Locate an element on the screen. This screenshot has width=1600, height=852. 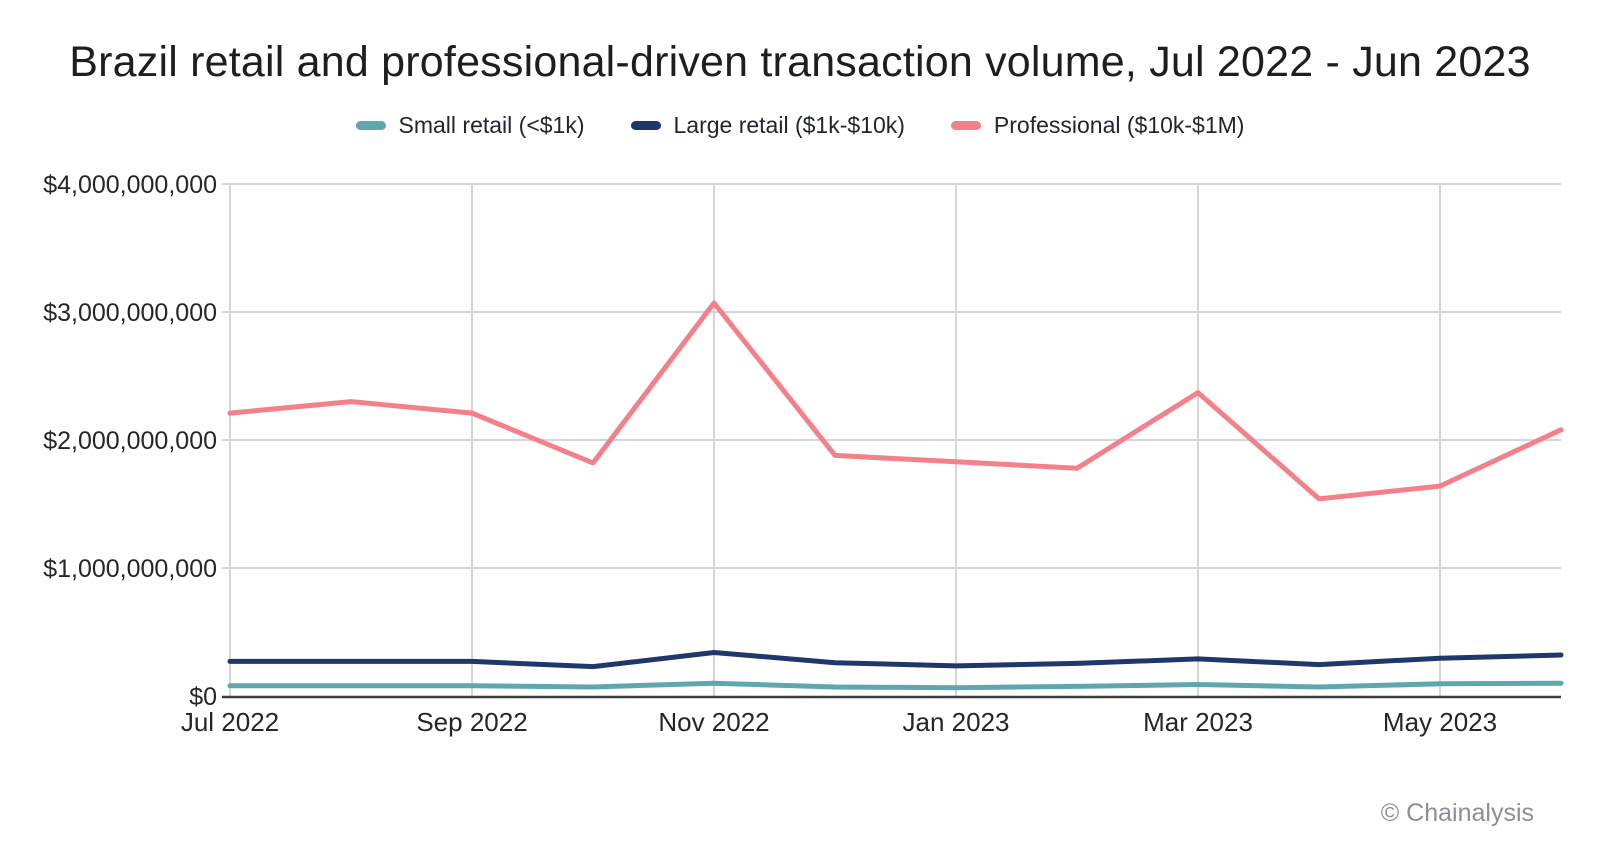
legend-item-large-retail: Large retail ($1k-$10k) is located at coordinates (767, 125).